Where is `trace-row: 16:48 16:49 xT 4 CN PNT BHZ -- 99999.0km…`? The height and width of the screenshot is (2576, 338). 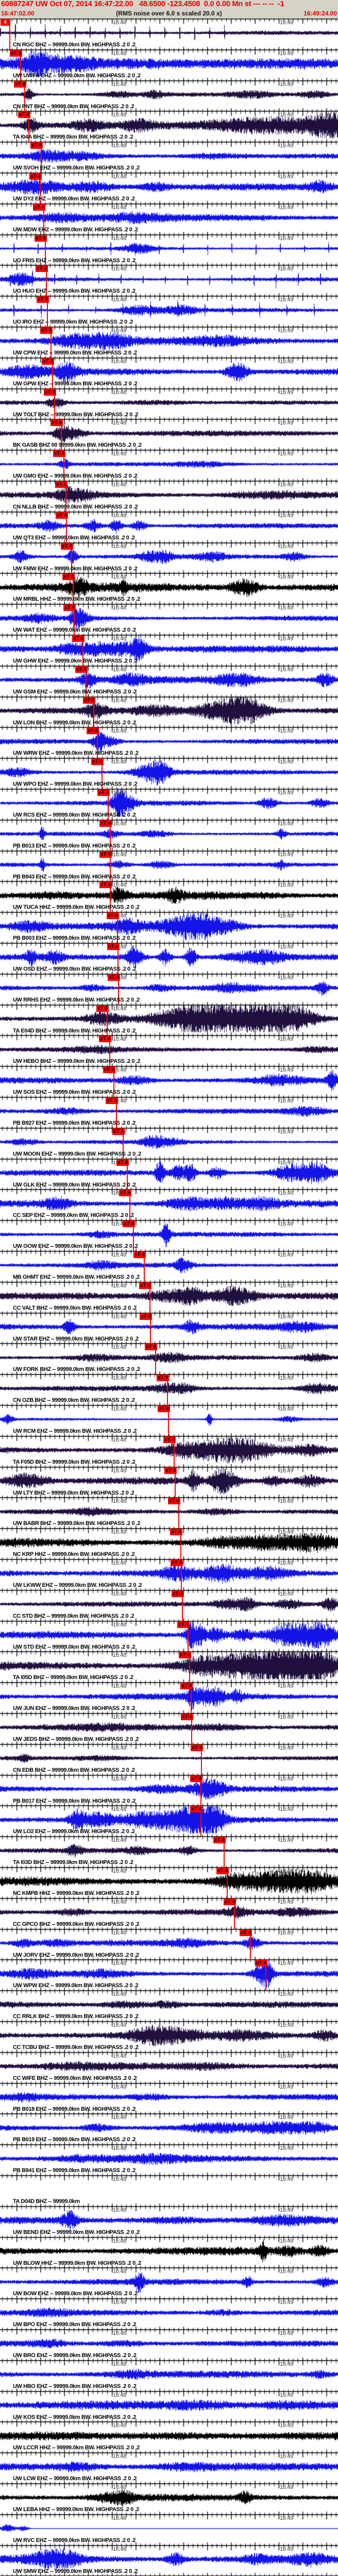 trace-row: 16:48 16:49 xT 4 CN PNT BHZ -- 99999.0km… is located at coordinates (169, 95).